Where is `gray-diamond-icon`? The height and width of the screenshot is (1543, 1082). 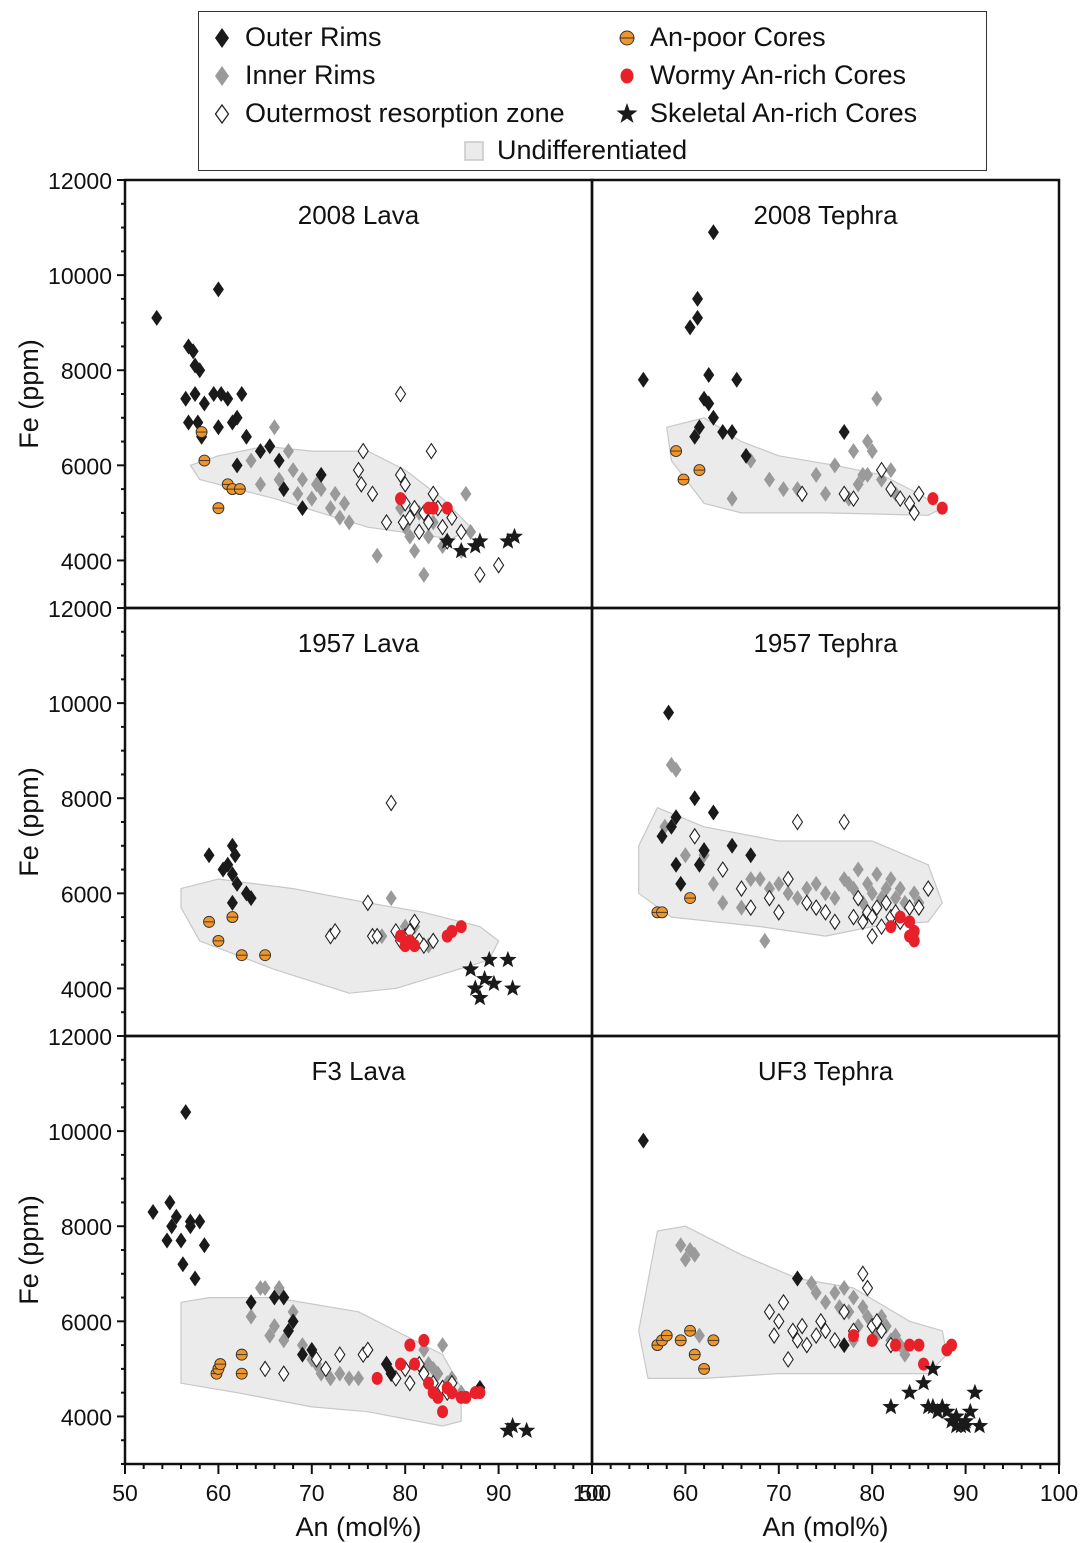
gray-diamond-icon is located at coordinates (222, 76).